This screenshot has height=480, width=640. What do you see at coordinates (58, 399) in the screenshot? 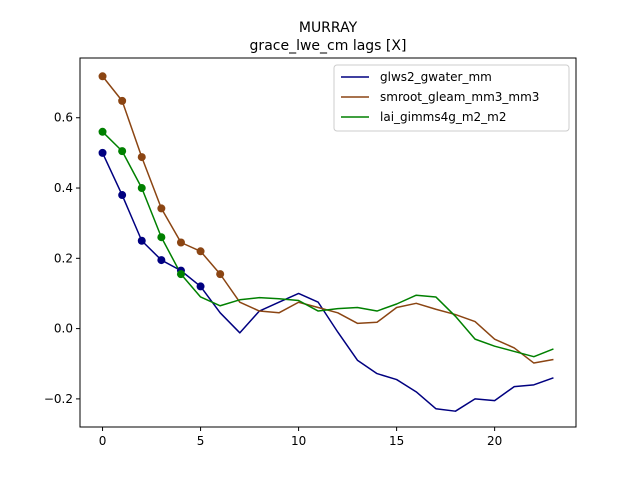
I see `y-tick-label: −0.2` at bounding box center [58, 399].